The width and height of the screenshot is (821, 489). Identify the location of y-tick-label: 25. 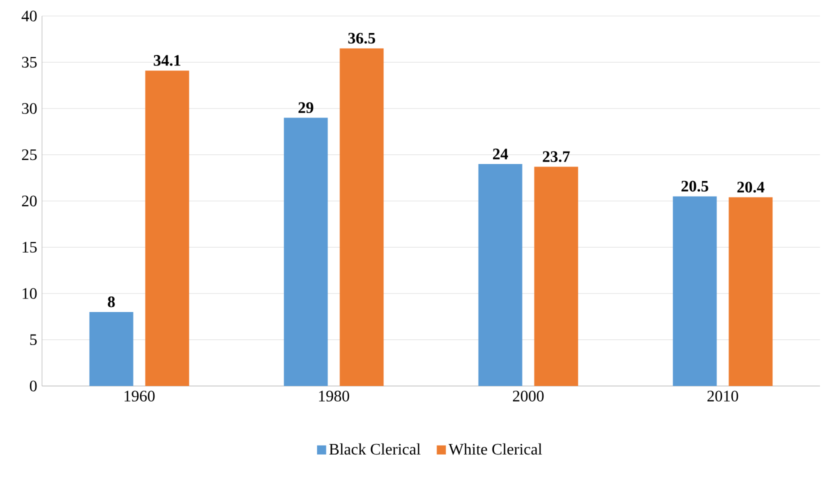
(29, 154).